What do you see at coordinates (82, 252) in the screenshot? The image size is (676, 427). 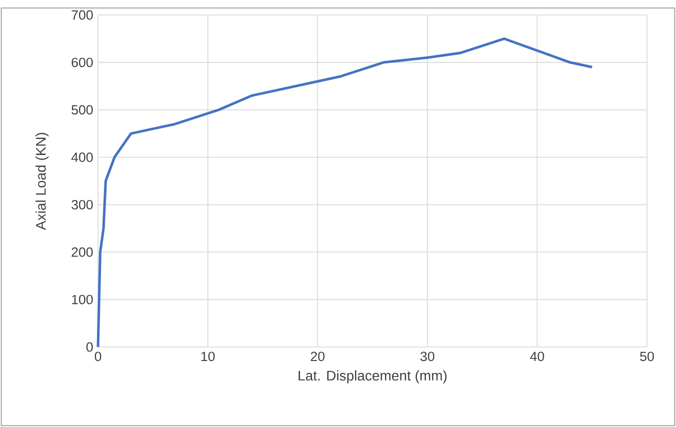 I see `y-tick-label: 200` at bounding box center [82, 252].